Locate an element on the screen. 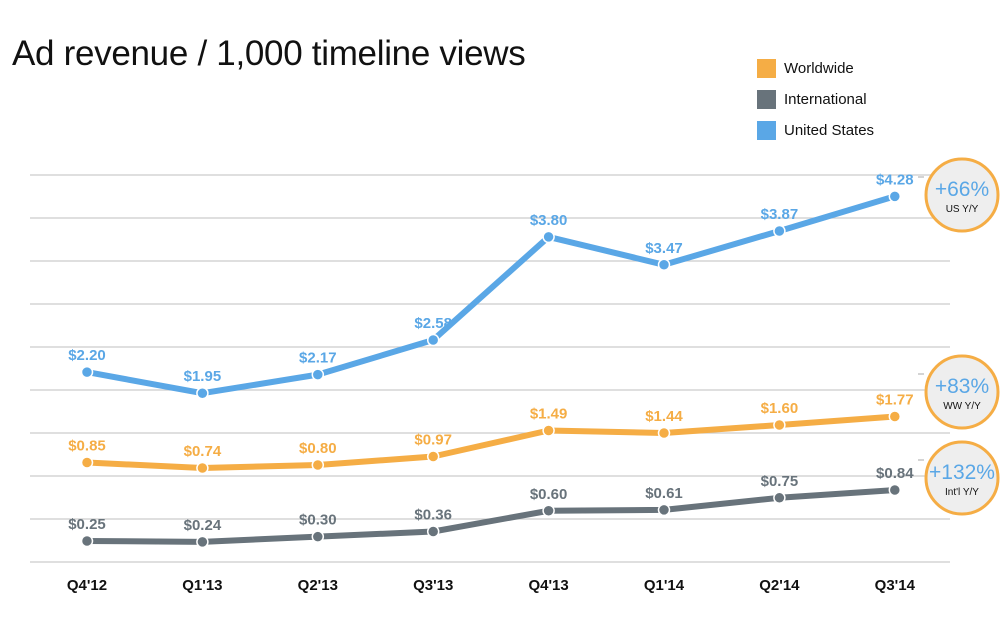 This screenshot has height=628, width=1003. legend-swatch-international is located at coordinates (766, 99).